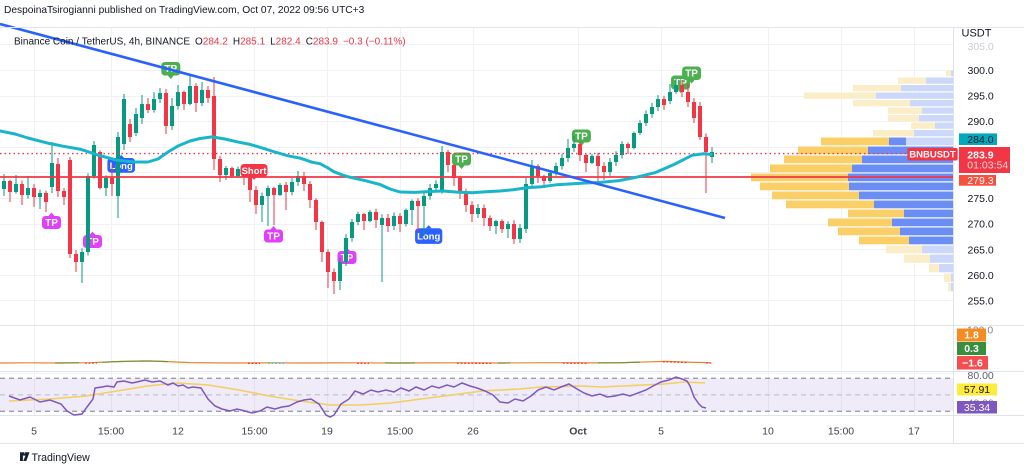 The image size is (1024, 473). Describe the element at coordinates (981, 250) in the screenshot. I see `svg-text: 265.0` at that location.